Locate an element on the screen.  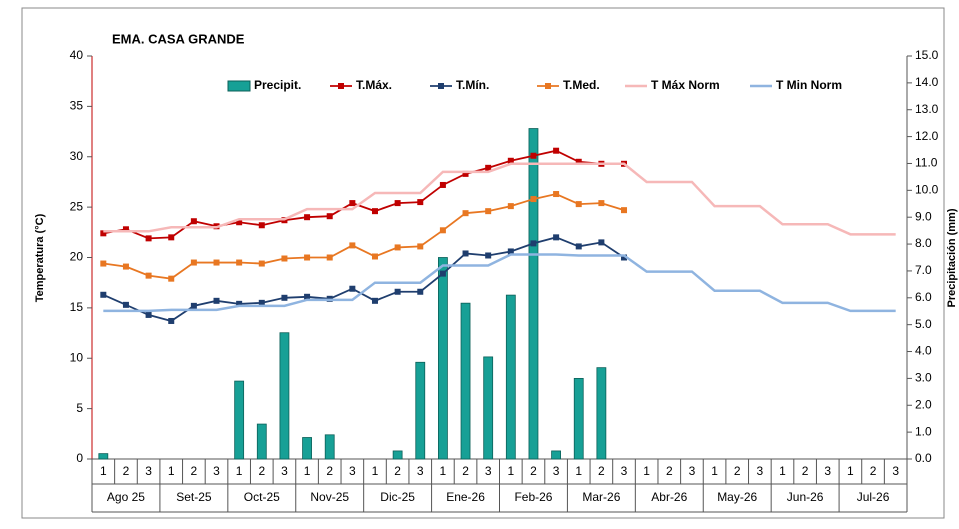
y-tick-label: 0 is located at coordinates (79, 458).